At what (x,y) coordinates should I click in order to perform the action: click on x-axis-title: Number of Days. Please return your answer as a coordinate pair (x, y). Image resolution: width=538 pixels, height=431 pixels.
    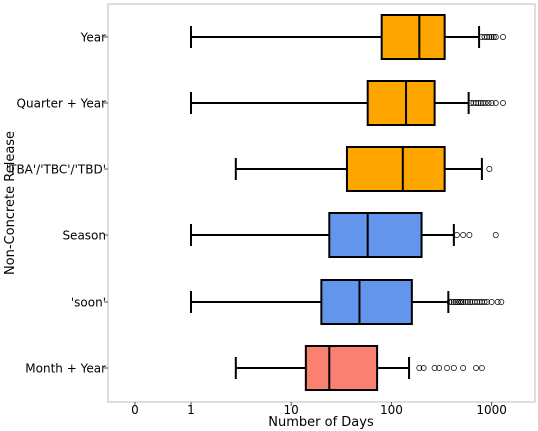
    Looking at the image, I should click on (321, 422).